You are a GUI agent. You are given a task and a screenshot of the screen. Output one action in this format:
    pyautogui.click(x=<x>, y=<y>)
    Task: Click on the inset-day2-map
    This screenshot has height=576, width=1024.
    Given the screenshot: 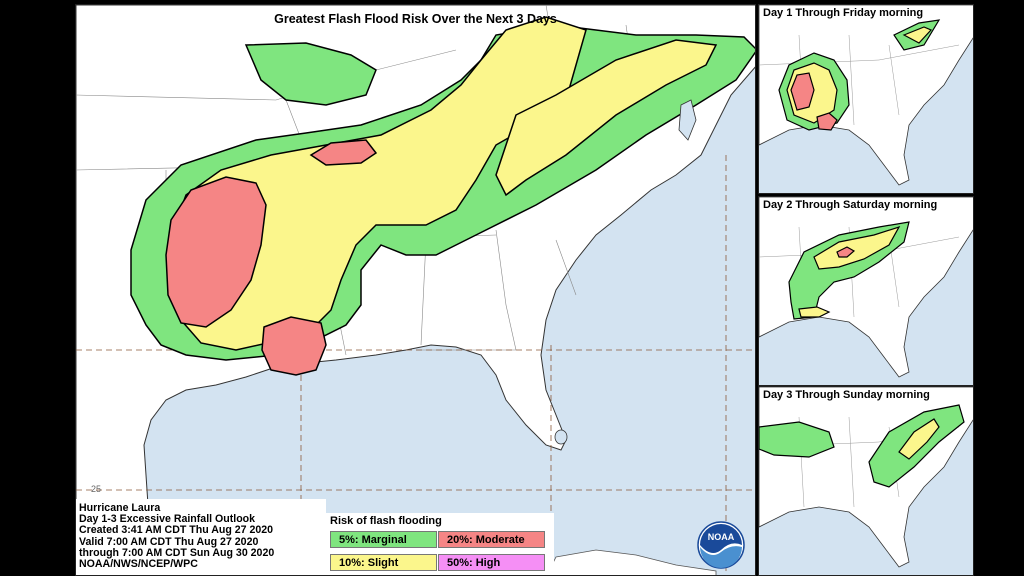 What is the action you would take?
    pyautogui.click(x=866, y=291)
    